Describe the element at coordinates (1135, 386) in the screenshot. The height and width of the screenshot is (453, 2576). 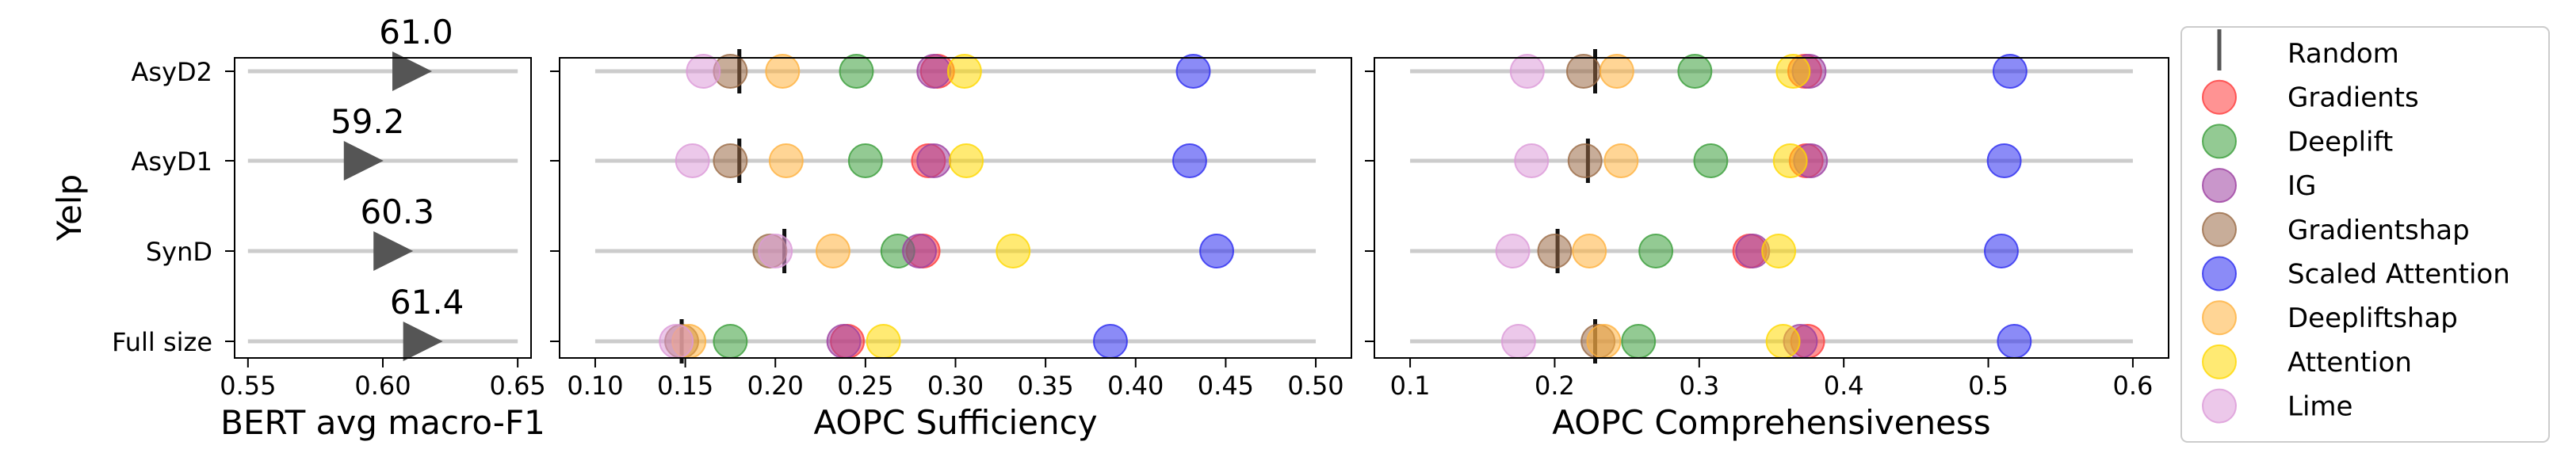
I see `x-tick-label: 0.40` at that location.